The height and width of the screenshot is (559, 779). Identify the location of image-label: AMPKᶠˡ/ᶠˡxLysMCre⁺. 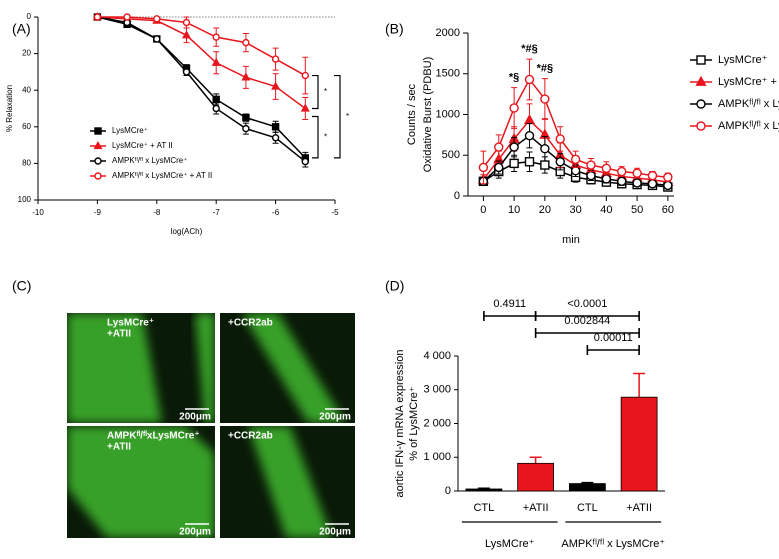
(153, 436).